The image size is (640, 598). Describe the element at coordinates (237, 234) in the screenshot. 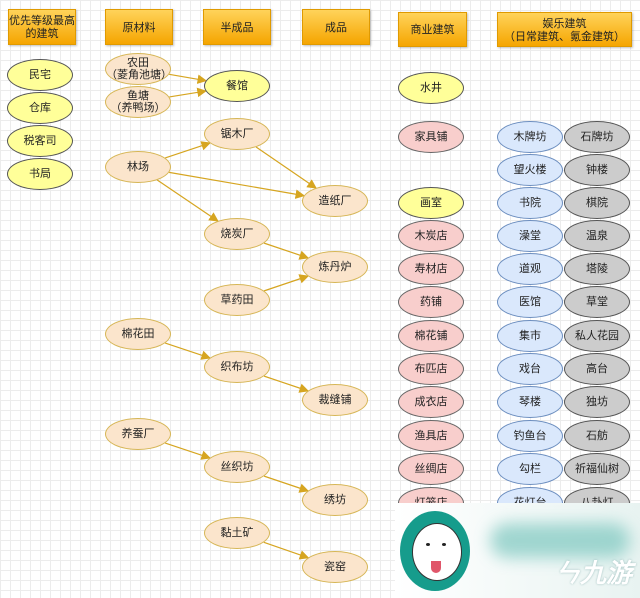

I see `building-node: 烧炭厂` at that location.